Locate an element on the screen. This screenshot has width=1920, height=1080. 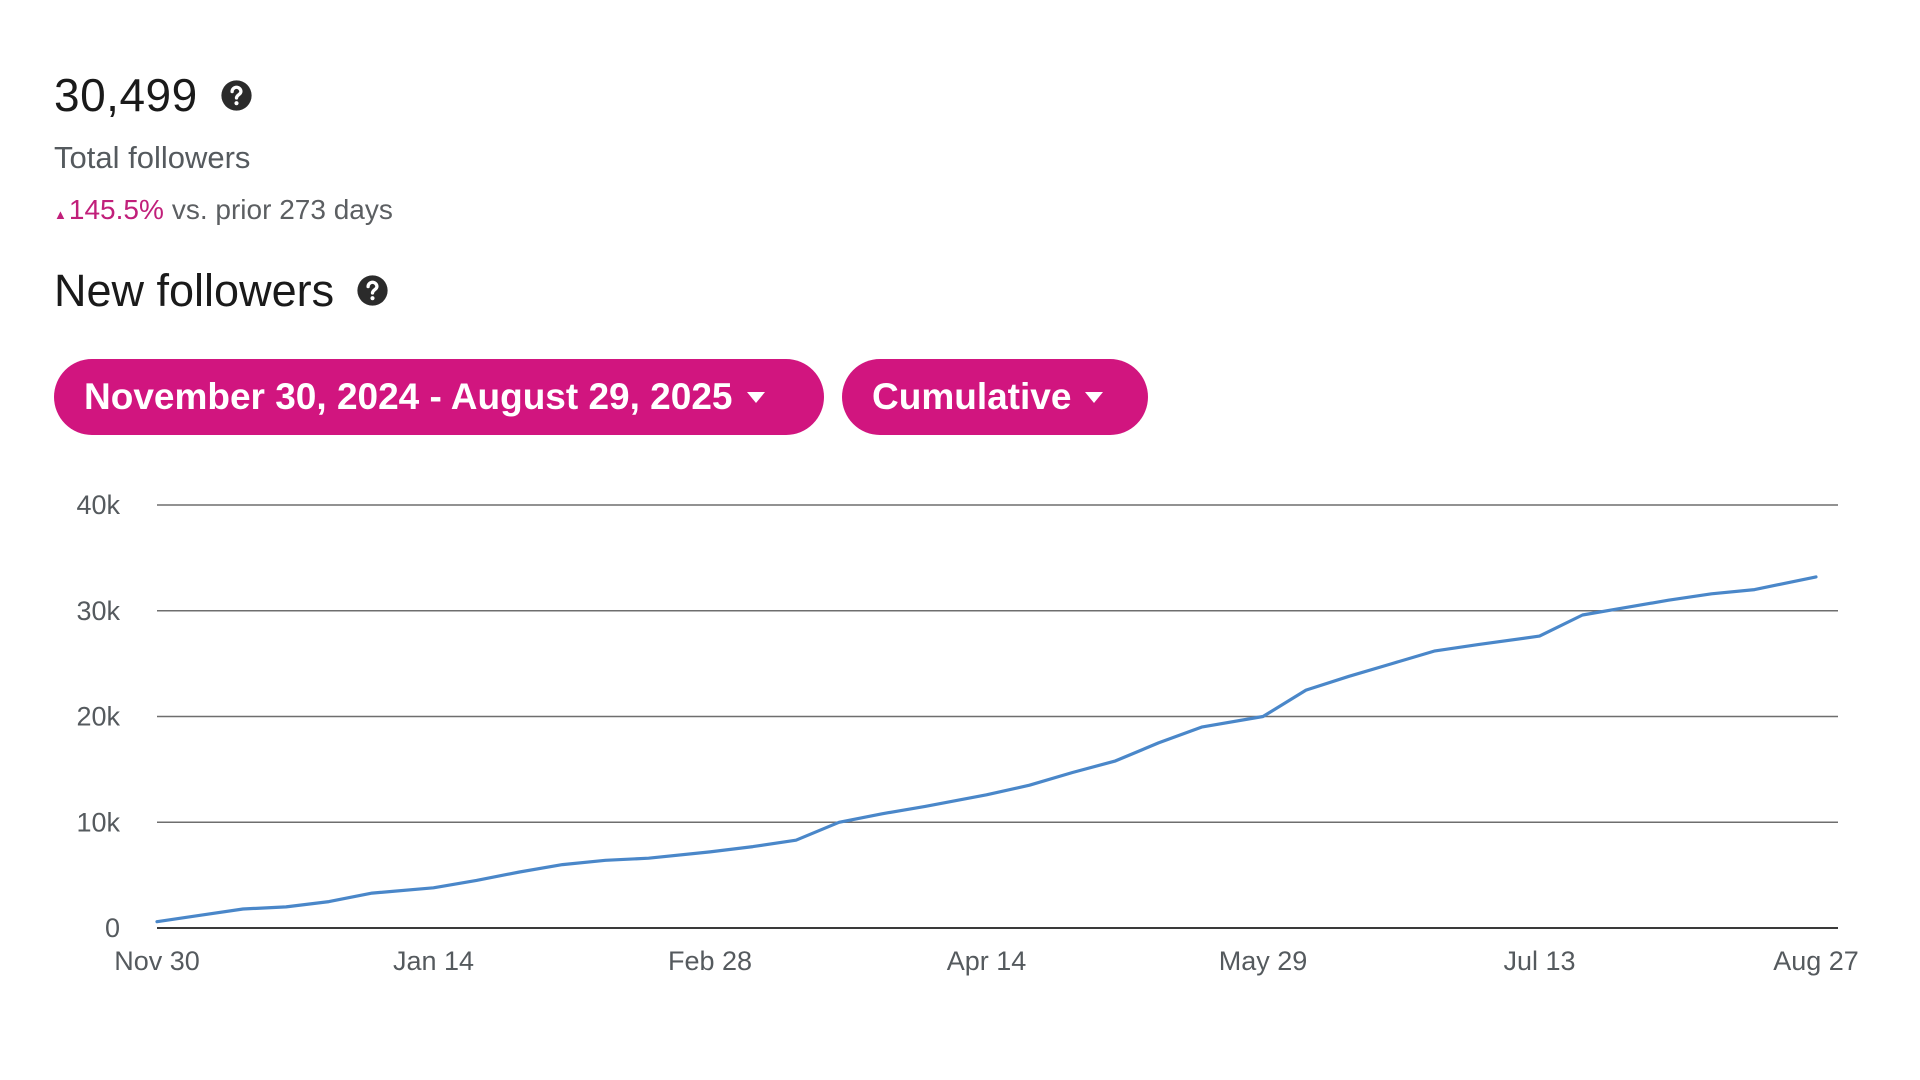
y-tick-label: 40k is located at coordinates (98, 505).